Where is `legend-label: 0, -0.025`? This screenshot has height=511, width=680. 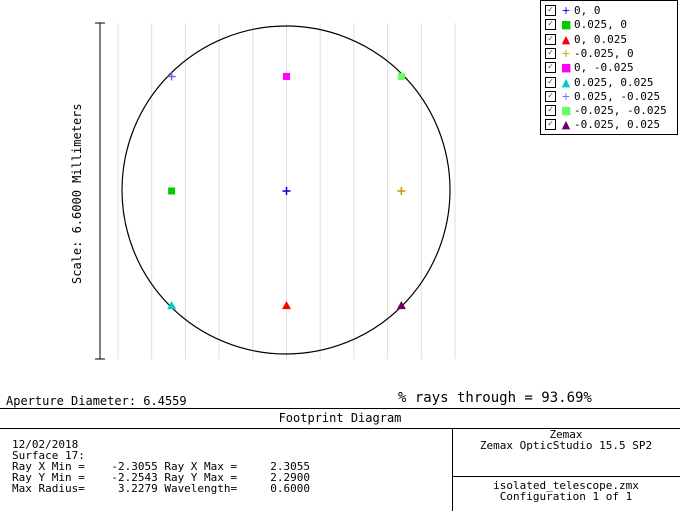 legend-label: 0, -0.025 is located at coordinates (604, 68).